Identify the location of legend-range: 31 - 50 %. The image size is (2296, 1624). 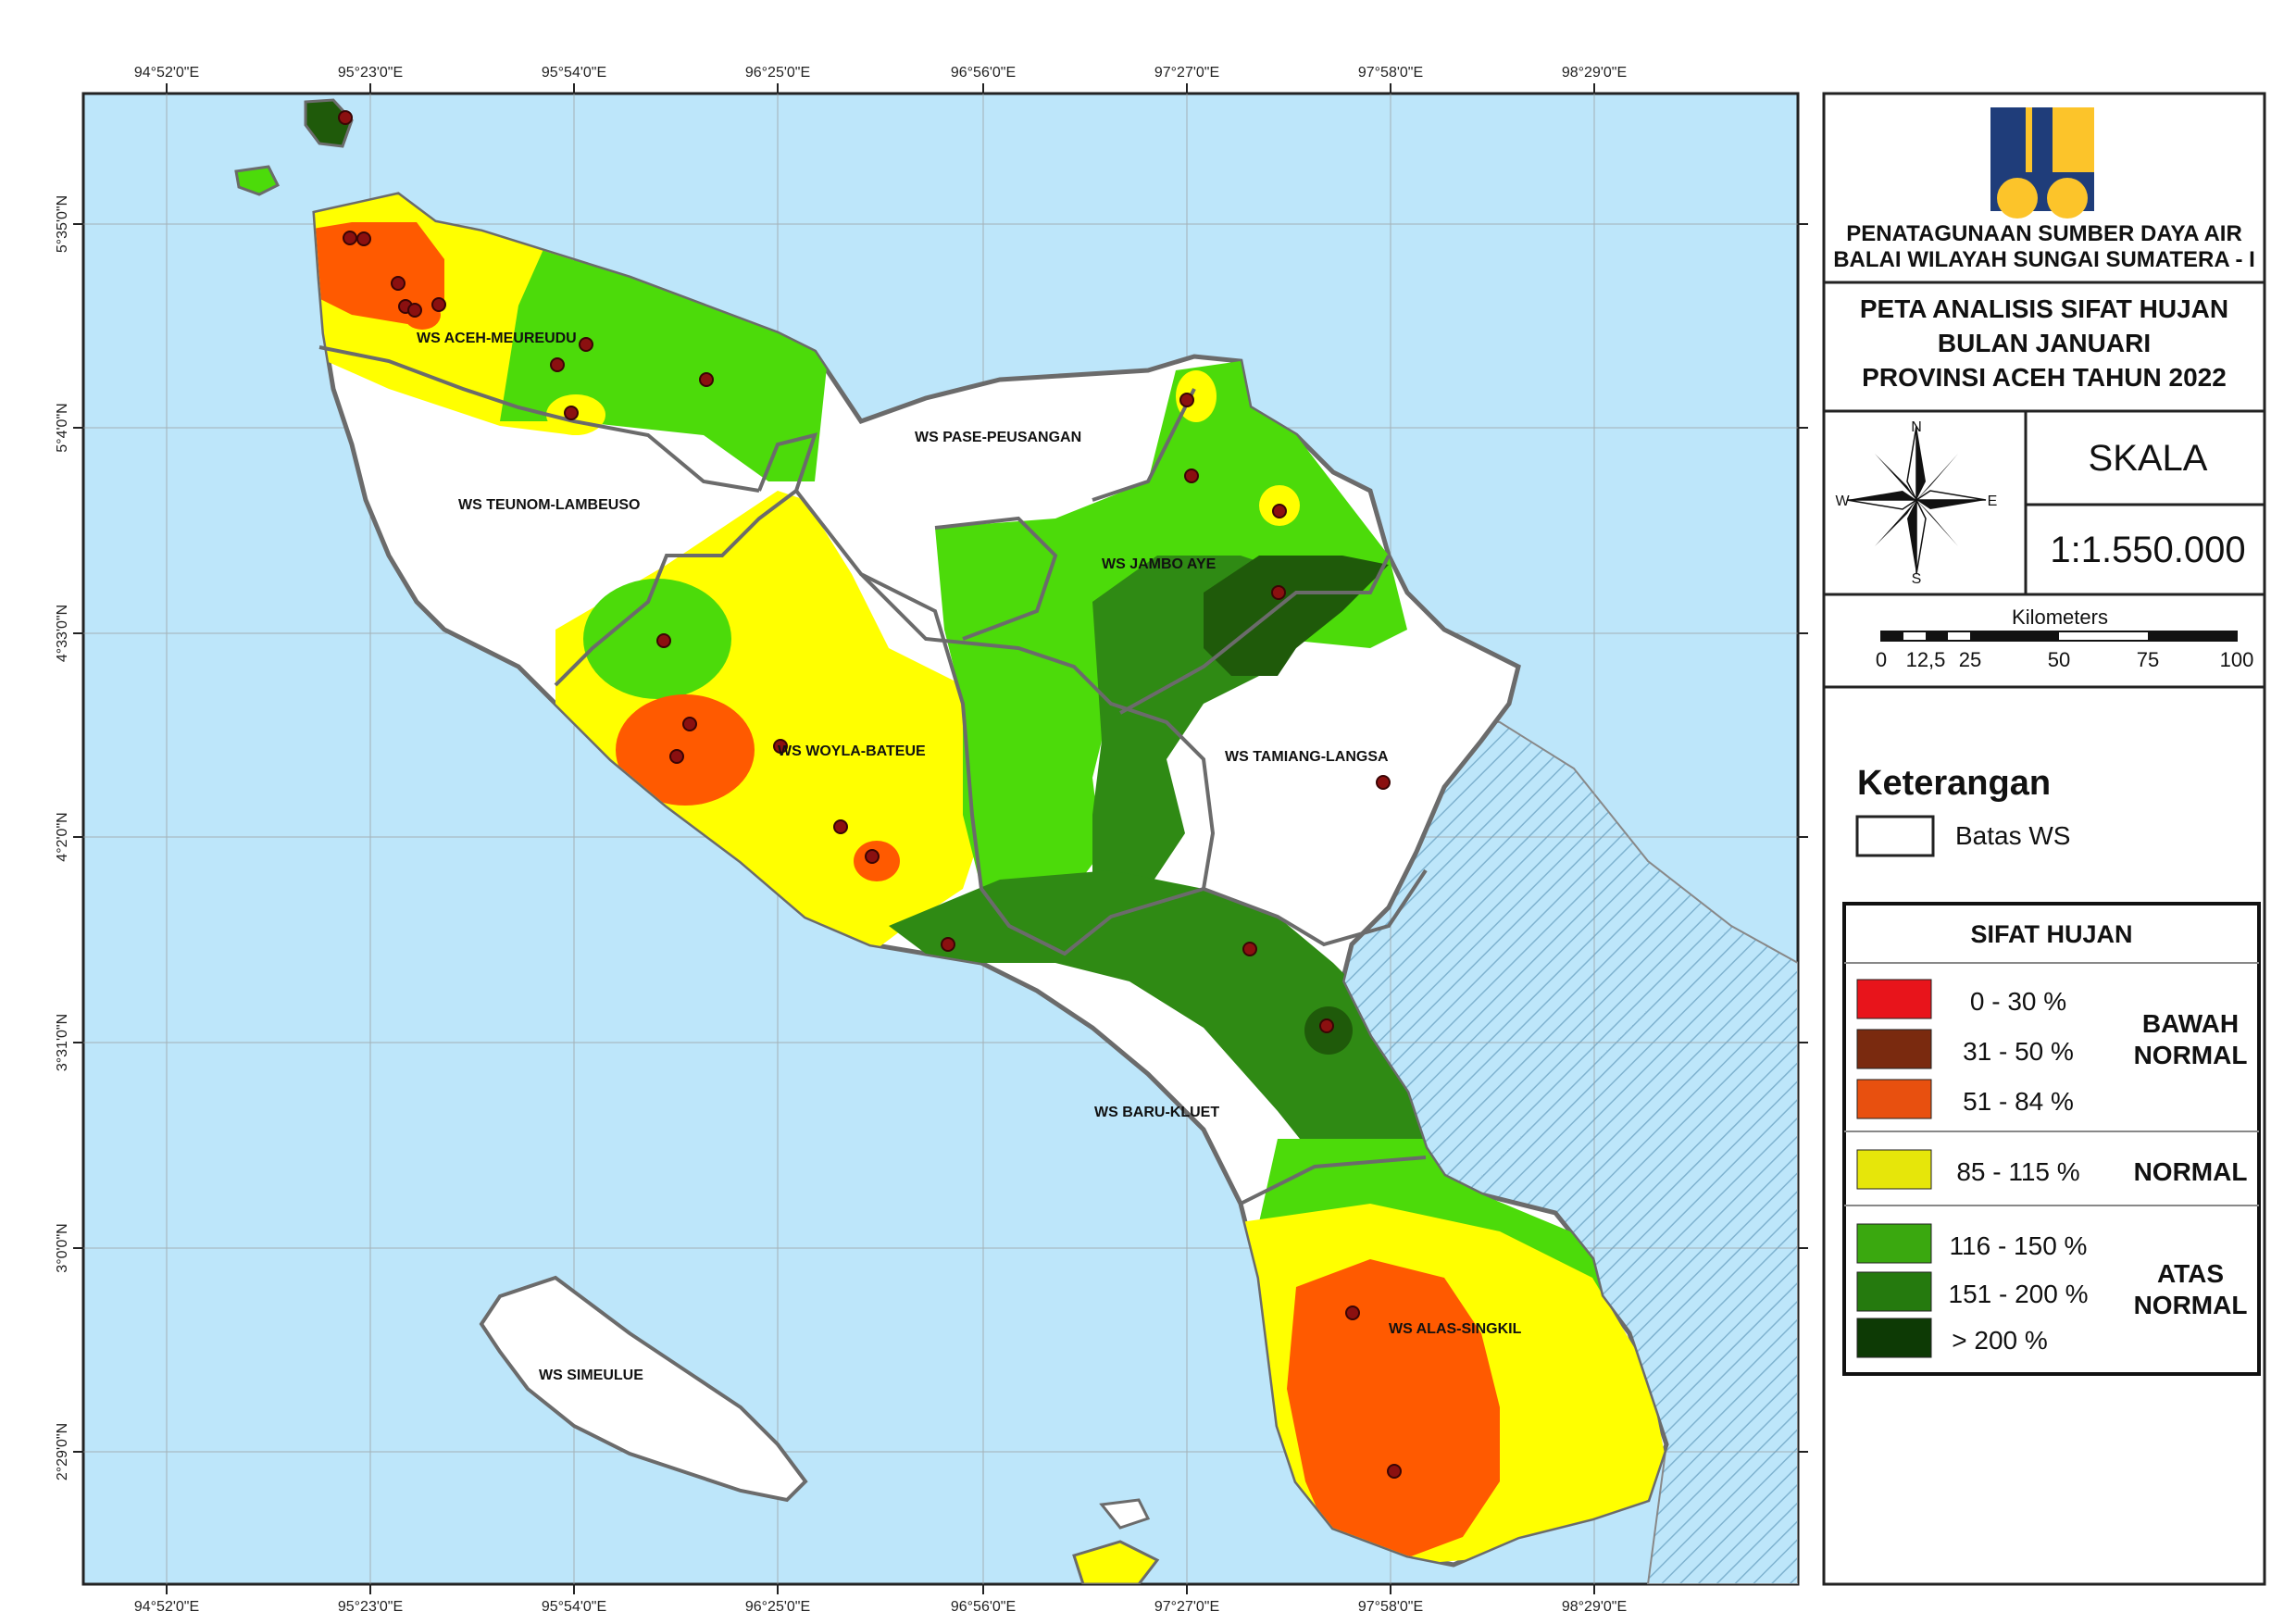
(2018, 1051).